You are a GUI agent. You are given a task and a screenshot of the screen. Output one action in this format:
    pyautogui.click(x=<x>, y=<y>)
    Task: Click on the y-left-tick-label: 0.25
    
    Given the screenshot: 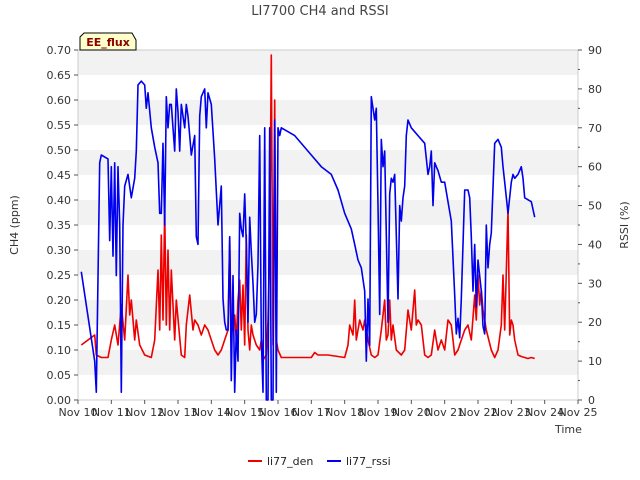 What is the action you would take?
    pyautogui.click(x=59, y=275)
    